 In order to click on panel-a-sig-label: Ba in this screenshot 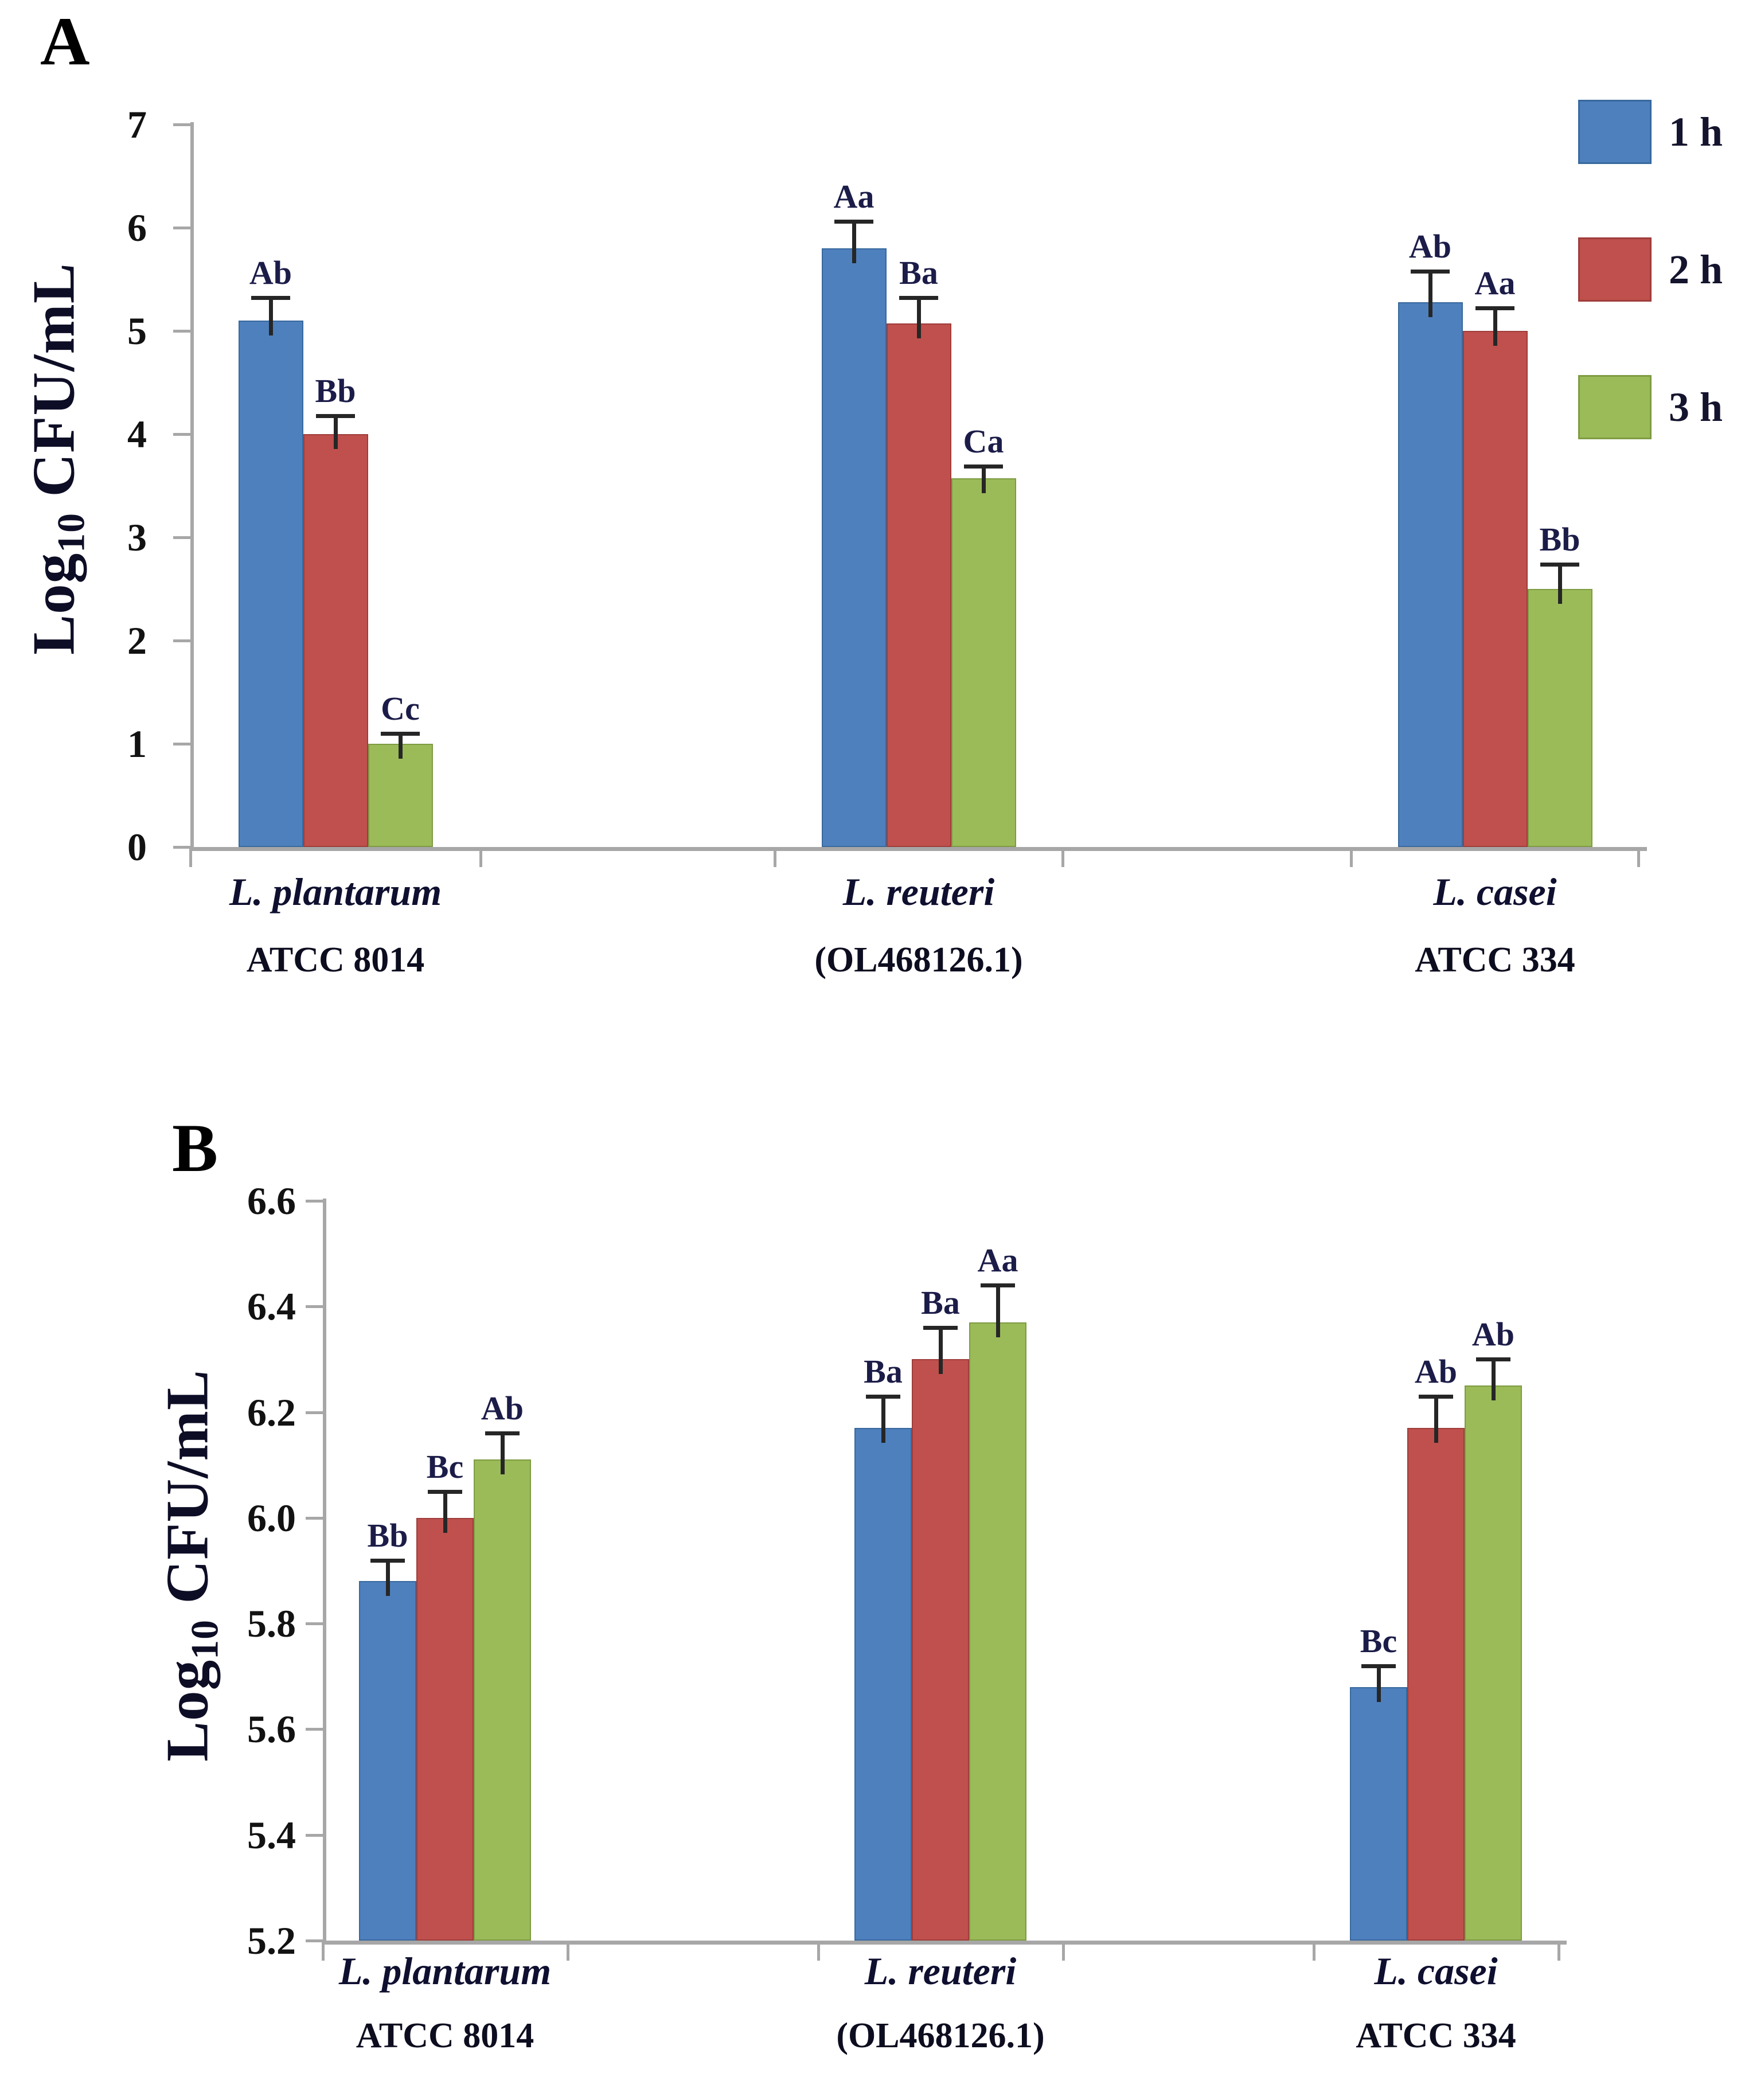, I will do `click(918, 273)`.